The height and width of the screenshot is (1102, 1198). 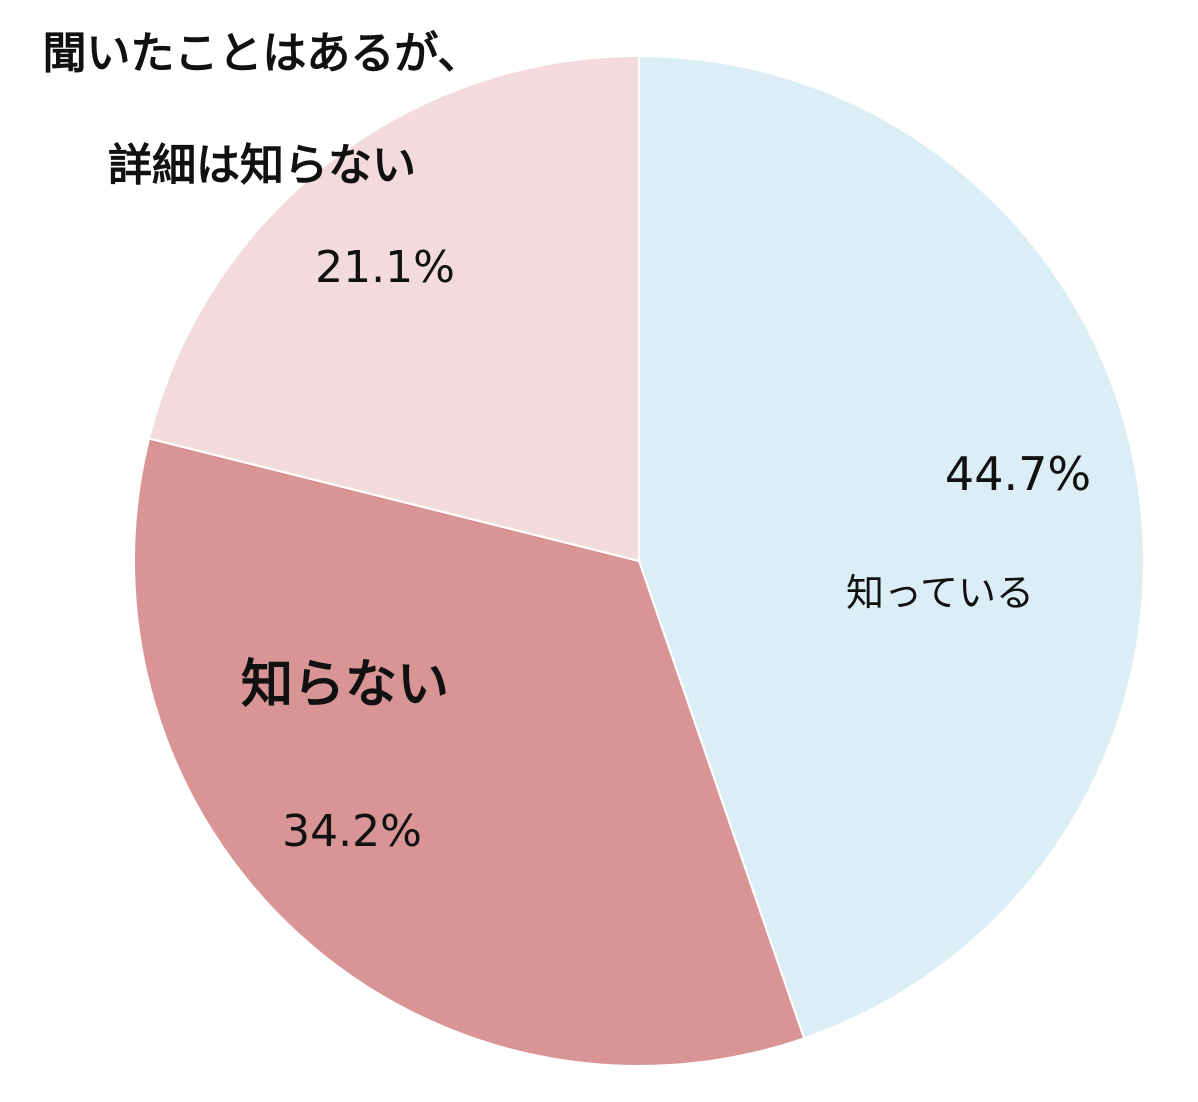 What do you see at coordinates (262, 165) in the screenshot?
I see `slice-label-2-line-1: 詳細は知らない` at bounding box center [262, 165].